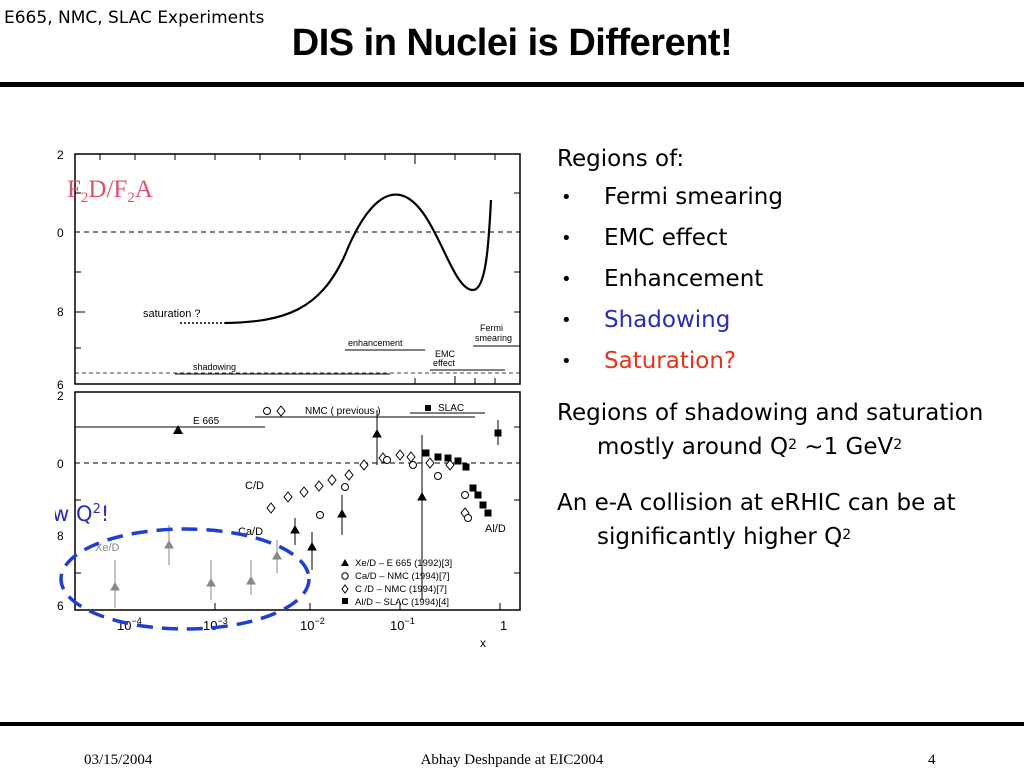 The width and height of the screenshot is (1024, 769). I want to click on bottom-top-legend: E 665 NMC ( previous ) SLAC, so click(318, 418).